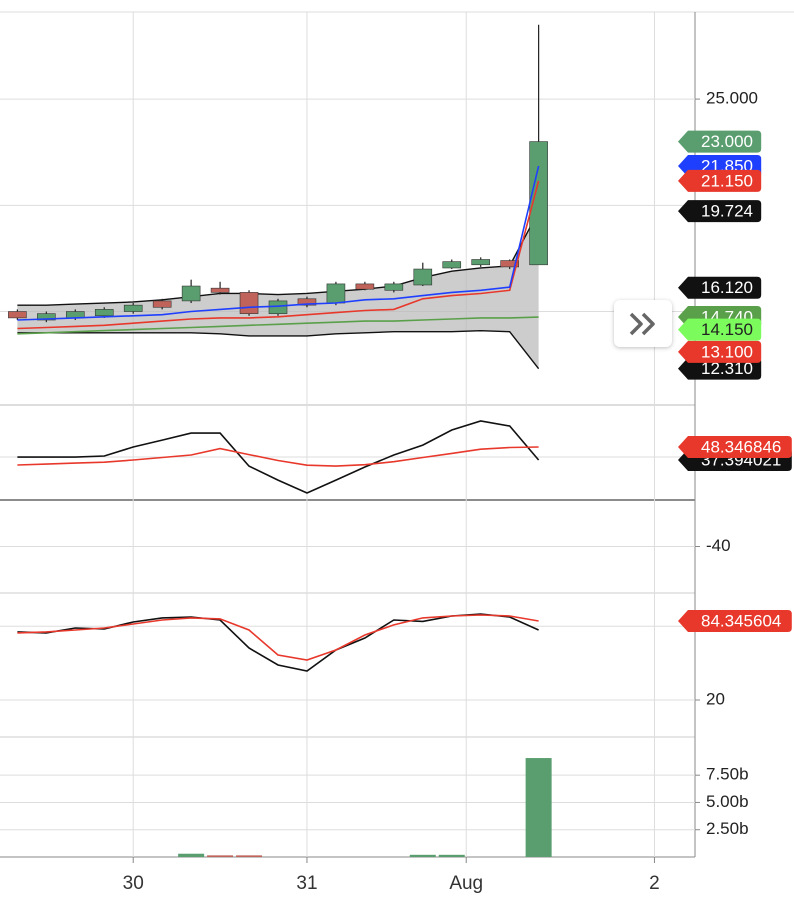 This screenshot has height=902, width=794. What do you see at coordinates (727, 211) in the screenshot?
I see `price-label-text: 19.724` at bounding box center [727, 211].